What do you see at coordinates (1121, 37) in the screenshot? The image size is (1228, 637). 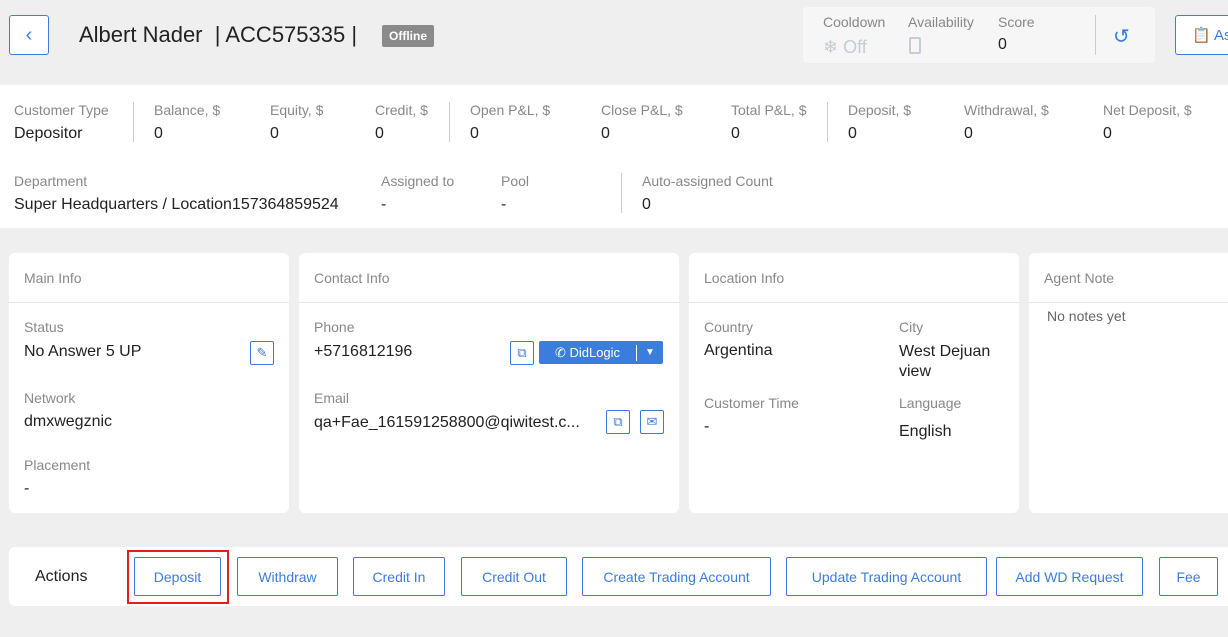 I see `history-icon: ↺` at bounding box center [1121, 37].